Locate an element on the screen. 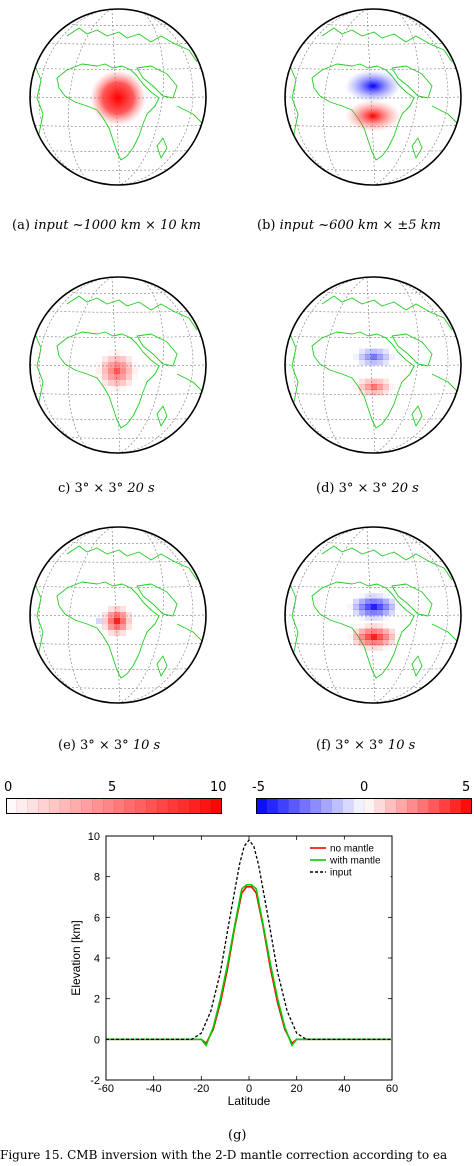 This screenshot has width=474, height=1166. globe-panel-e is located at coordinates (118, 615).